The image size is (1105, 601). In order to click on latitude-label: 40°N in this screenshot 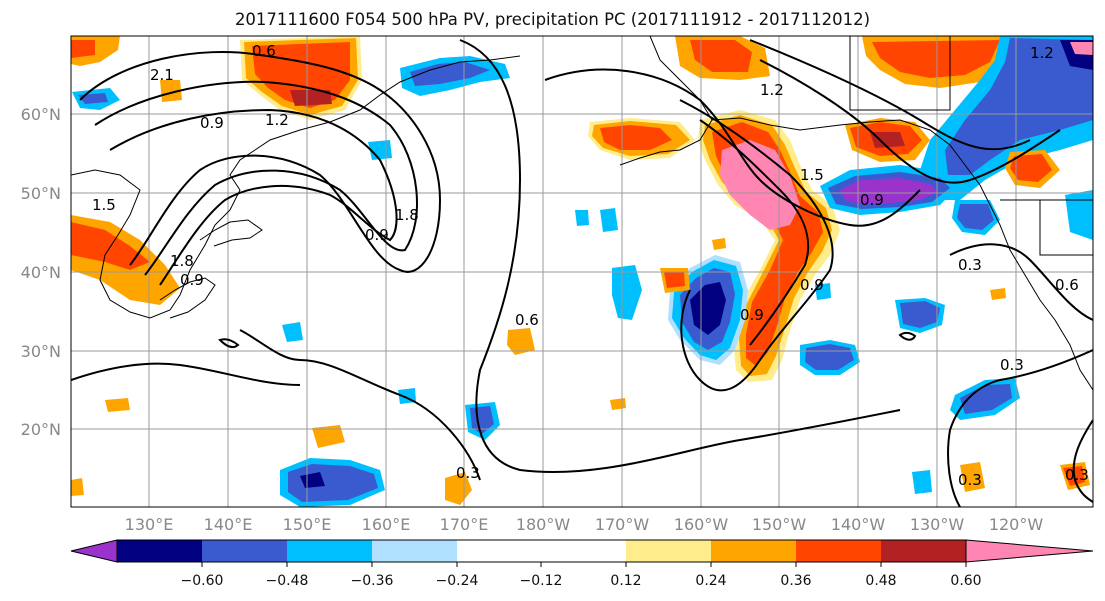, I will do `click(41, 272)`.